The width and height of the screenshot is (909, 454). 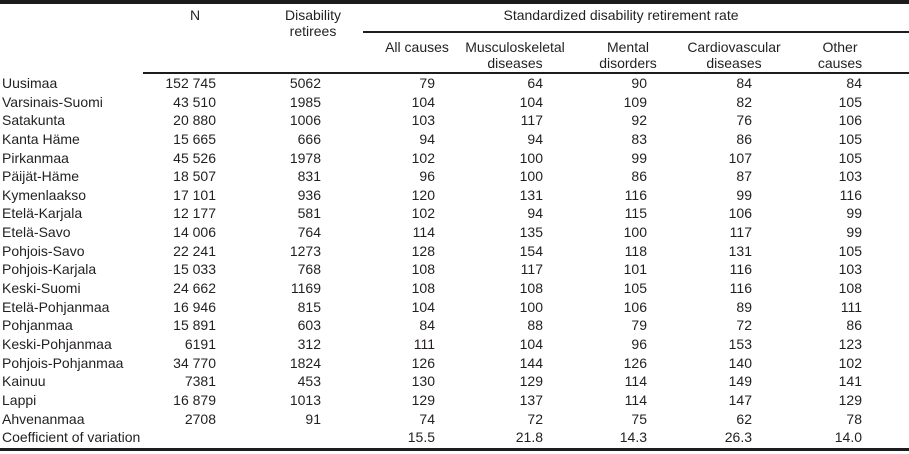 I want to click on rate-musculoskeletal-cell: 131, so click(x=531, y=194).